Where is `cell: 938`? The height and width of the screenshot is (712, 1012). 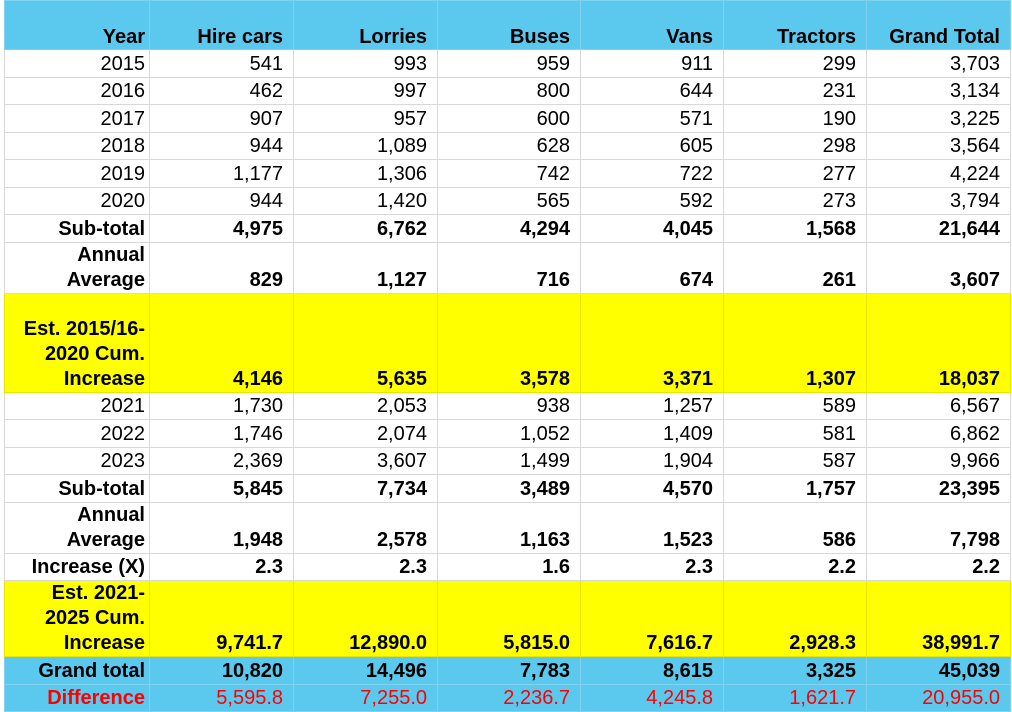 cell: 938 is located at coordinates (509, 405).